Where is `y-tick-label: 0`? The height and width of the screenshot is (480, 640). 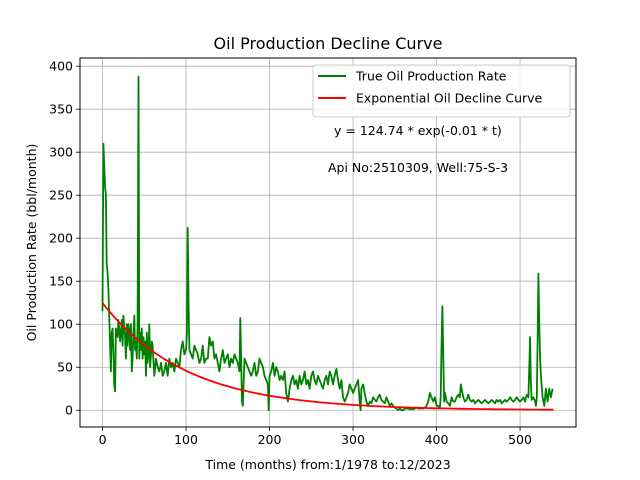 y-tick-label: 0 is located at coordinates (69, 410).